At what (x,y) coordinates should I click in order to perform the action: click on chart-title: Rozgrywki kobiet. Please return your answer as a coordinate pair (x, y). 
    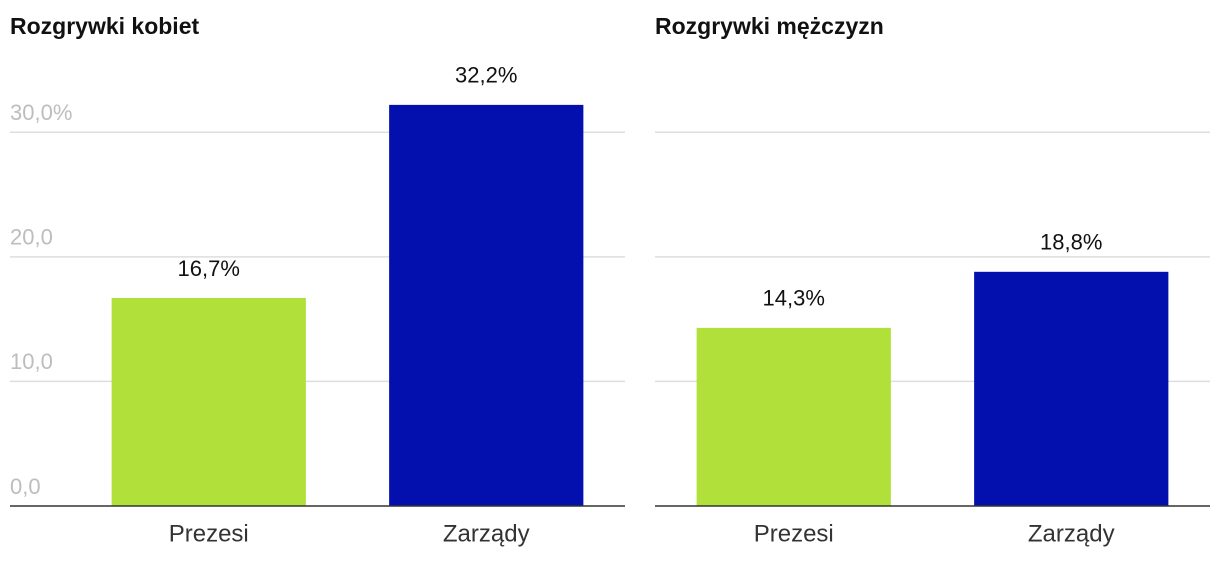
    Looking at the image, I should click on (104, 26).